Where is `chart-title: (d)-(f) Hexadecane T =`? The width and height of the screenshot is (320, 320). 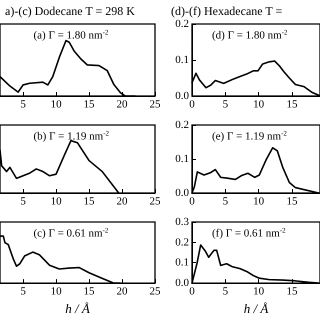 chart-title: (d)-(f) Hexadecane T = is located at coordinates (226, 11).